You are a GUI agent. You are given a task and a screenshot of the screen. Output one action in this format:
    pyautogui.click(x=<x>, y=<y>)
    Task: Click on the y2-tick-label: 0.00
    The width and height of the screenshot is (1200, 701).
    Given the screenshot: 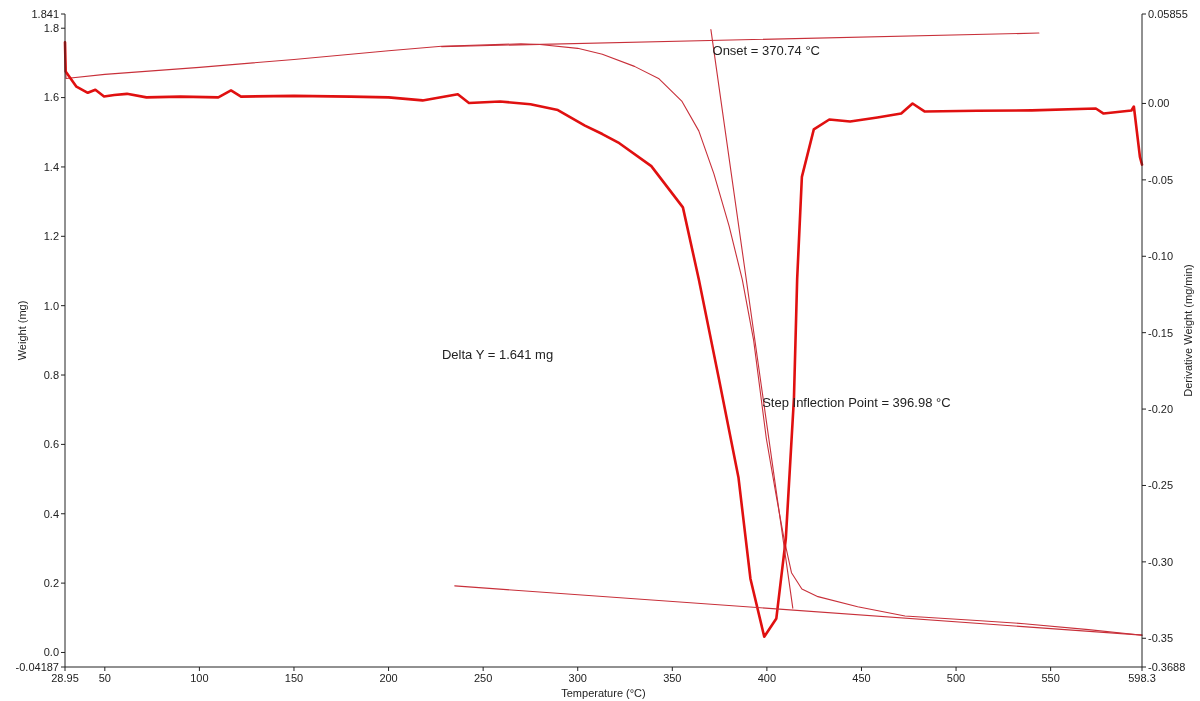 What is the action you would take?
    pyautogui.click(x=1159, y=103)
    